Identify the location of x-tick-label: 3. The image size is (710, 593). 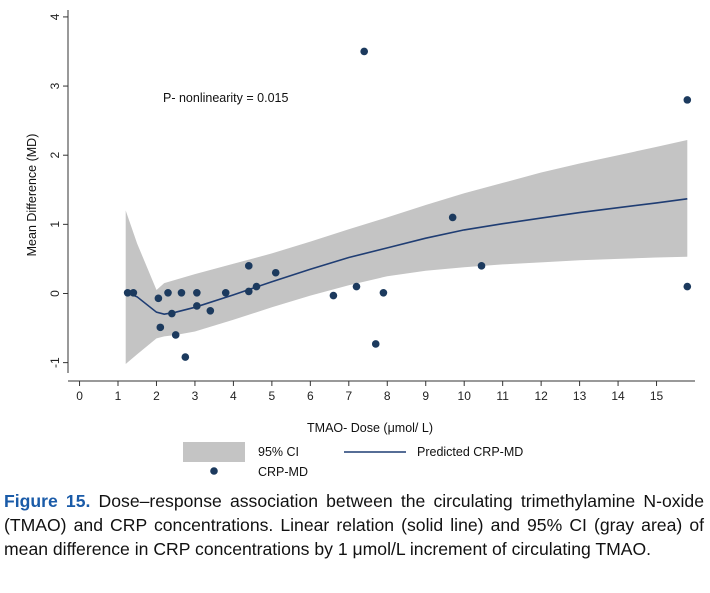
(195, 396).